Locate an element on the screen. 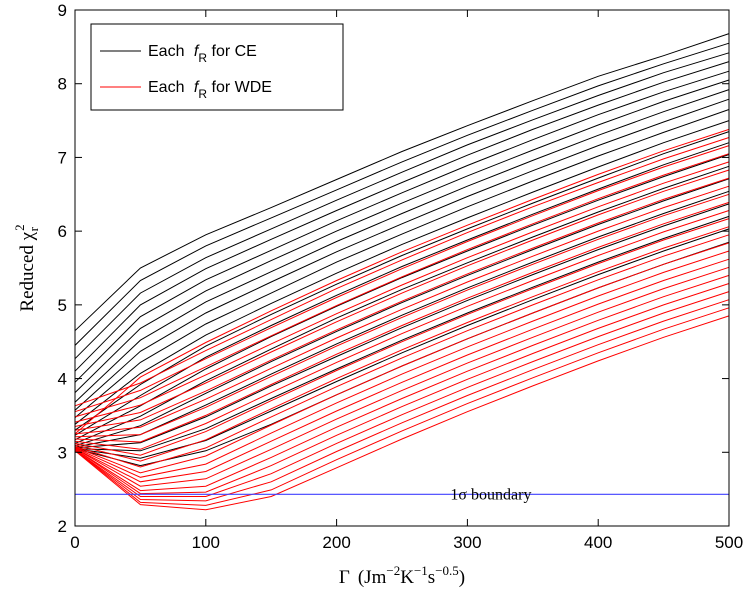 The width and height of the screenshot is (745, 595). x-tick-label: 400 is located at coordinates (598, 542).